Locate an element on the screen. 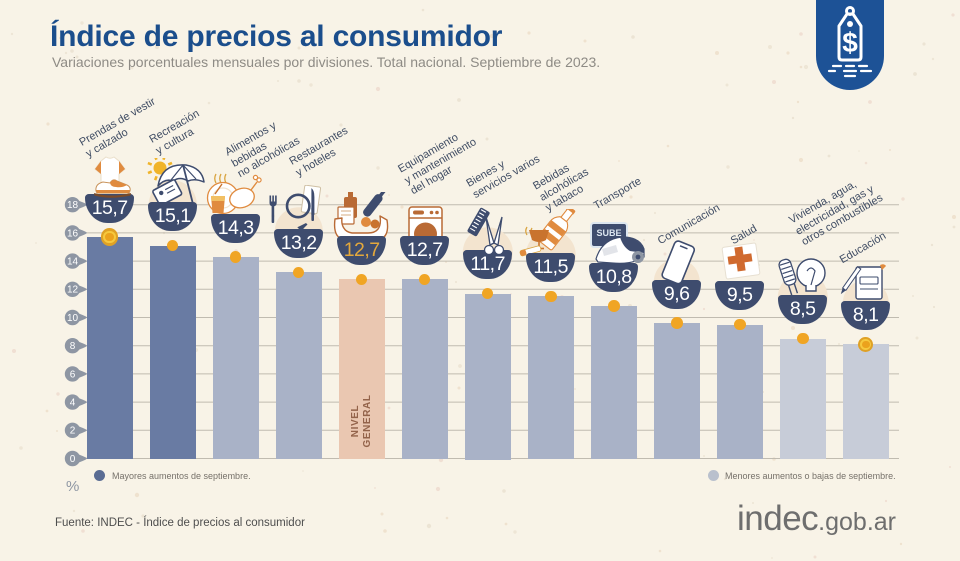  svg-text: 8 is located at coordinates (73, 346).